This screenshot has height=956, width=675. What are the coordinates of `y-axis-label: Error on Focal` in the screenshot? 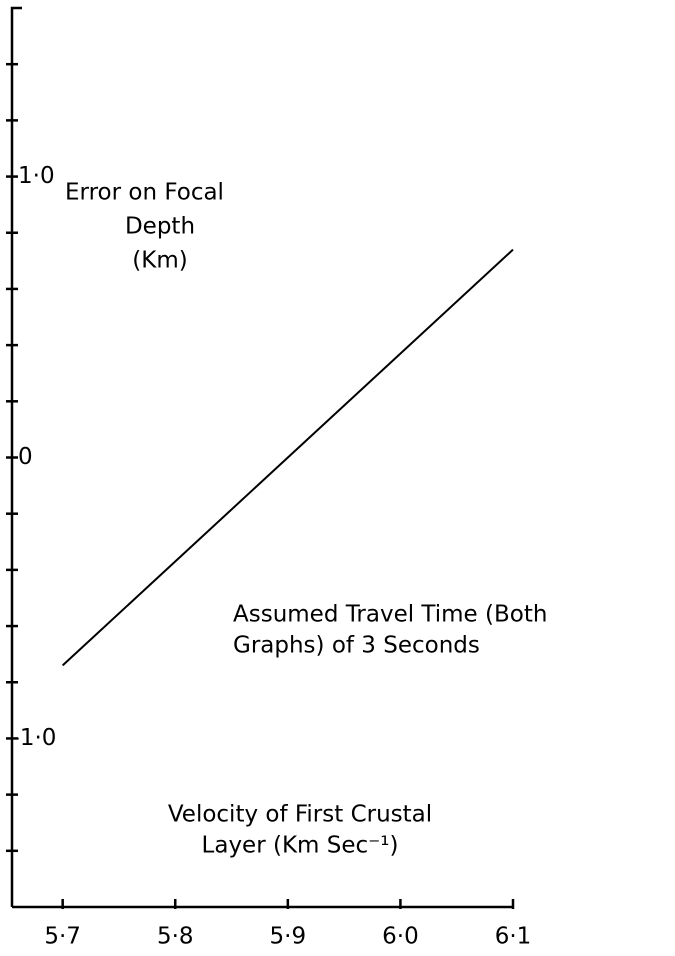 It's located at (144, 193).